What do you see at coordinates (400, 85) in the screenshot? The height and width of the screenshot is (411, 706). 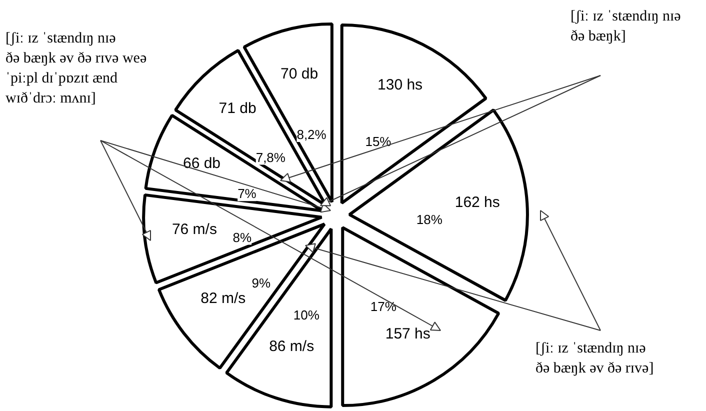 I see `slice-label: 130 hs` at bounding box center [400, 85].